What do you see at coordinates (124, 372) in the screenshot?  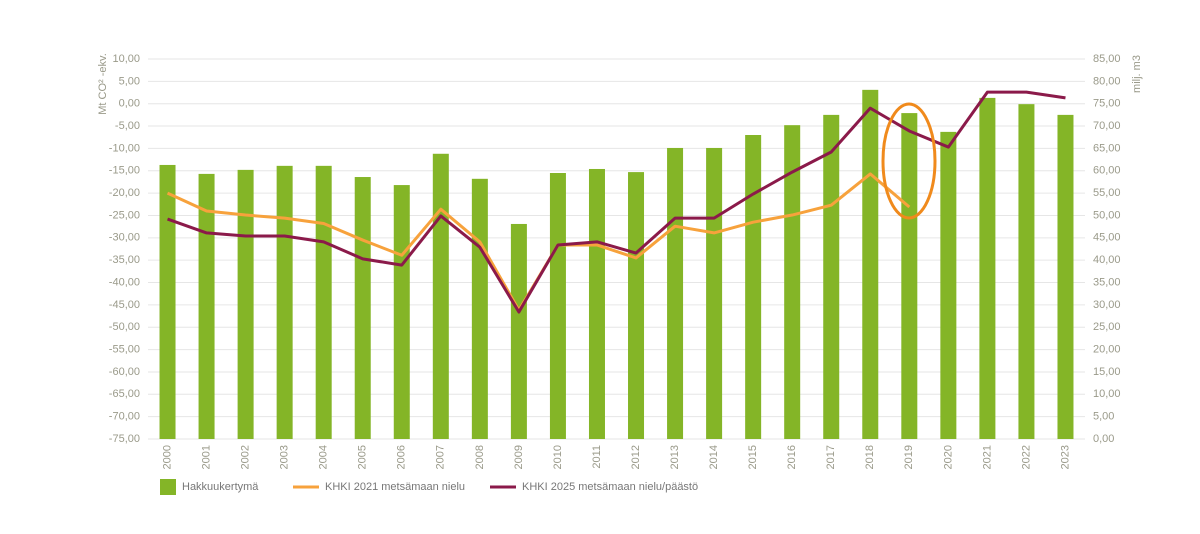 I see `y-tick-label: -60,00` at bounding box center [124, 372].